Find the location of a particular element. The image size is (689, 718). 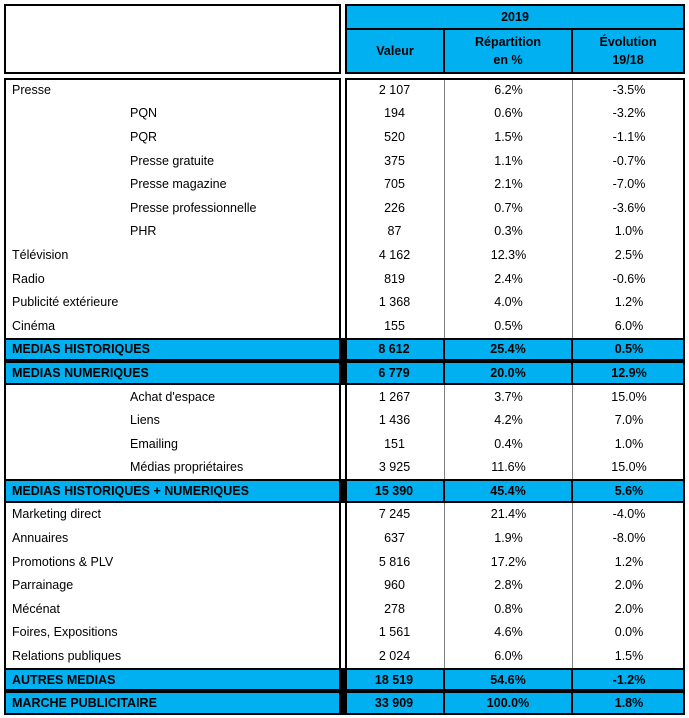

table-row: Presse 2 107 6.2% -3.5% is located at coordinates (344, 90).